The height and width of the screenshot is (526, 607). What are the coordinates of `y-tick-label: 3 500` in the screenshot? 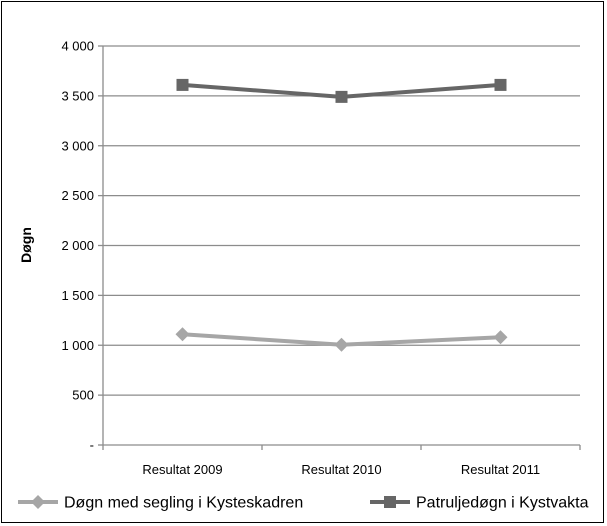 It's located at (77, 95).